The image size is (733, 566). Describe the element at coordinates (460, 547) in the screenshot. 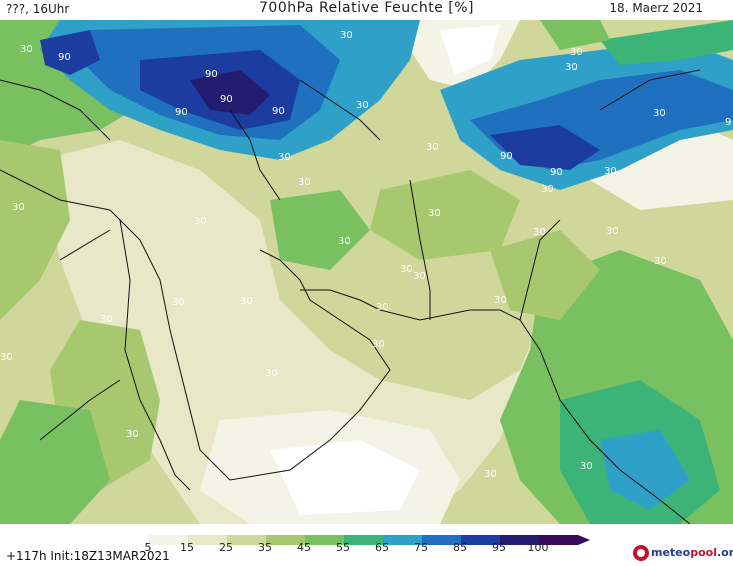

I see `colorbar-tick-label: 85` at that location.